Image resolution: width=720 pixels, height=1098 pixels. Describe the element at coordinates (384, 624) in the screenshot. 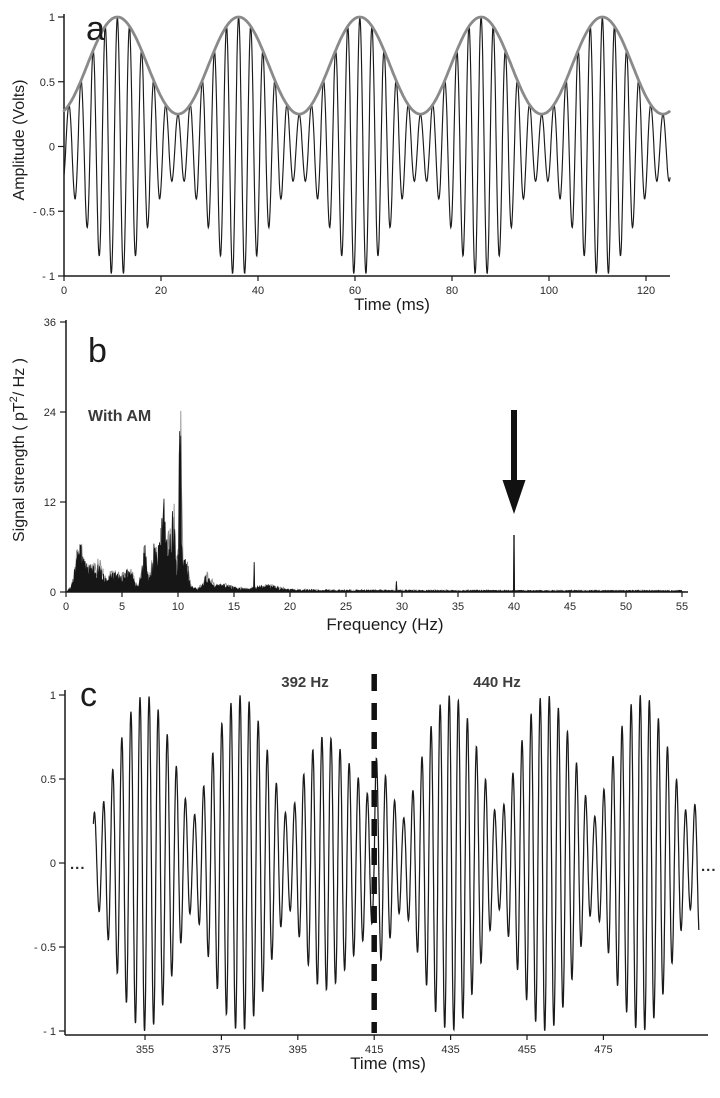

I see `panel-b-xlabel: Frequency (Hz)` at that location.